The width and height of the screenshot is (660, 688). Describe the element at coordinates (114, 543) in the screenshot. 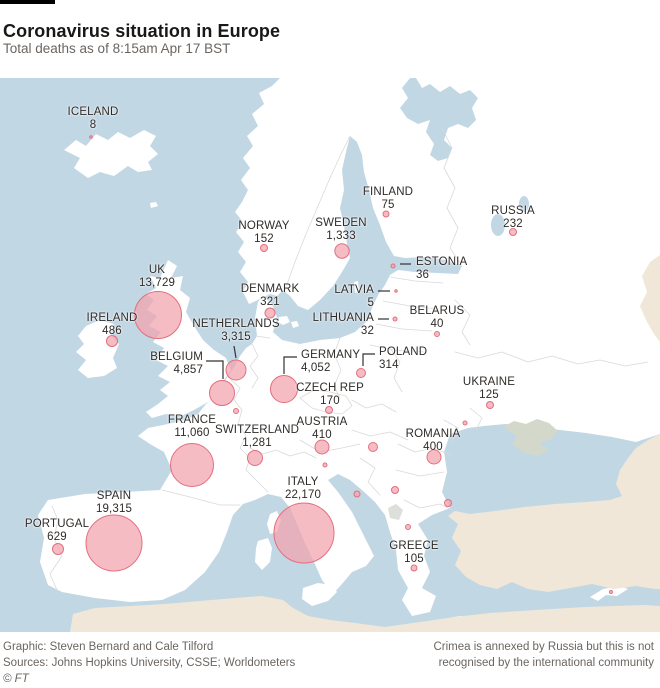

I see `bubble-spain` at that location.